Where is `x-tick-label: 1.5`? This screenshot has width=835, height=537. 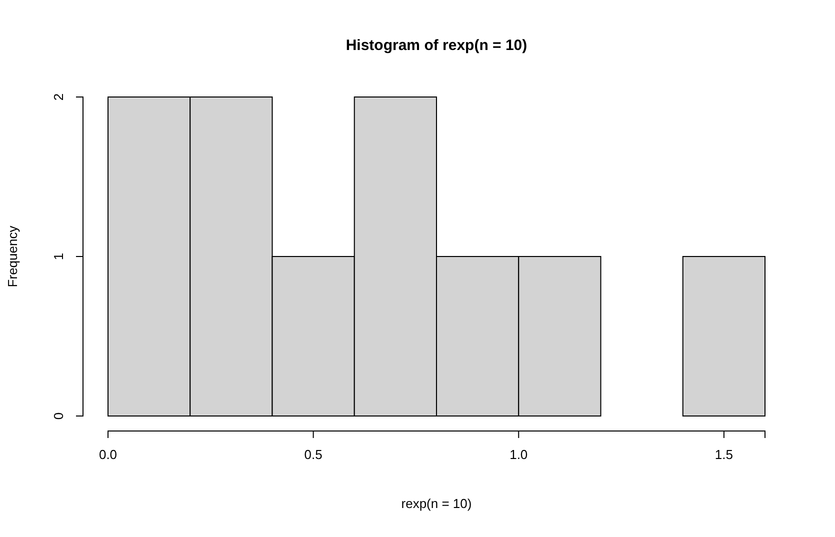 x-tick-label: 1.5 is located at coordinates (723, 454).